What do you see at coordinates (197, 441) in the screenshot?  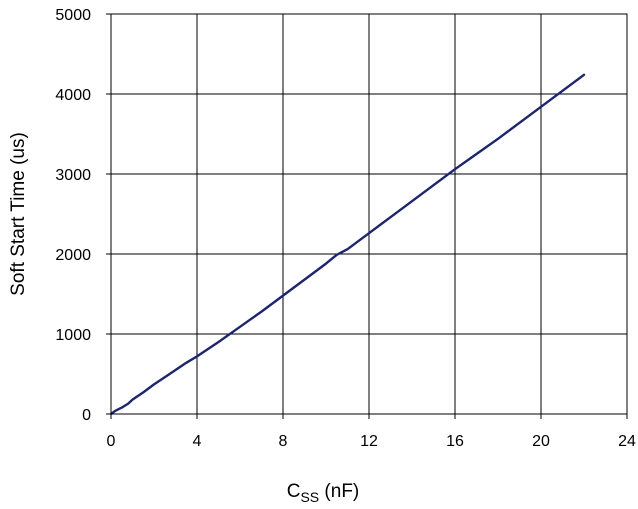 I see `x-tick-label: 4` at bounding box center [197, 441].